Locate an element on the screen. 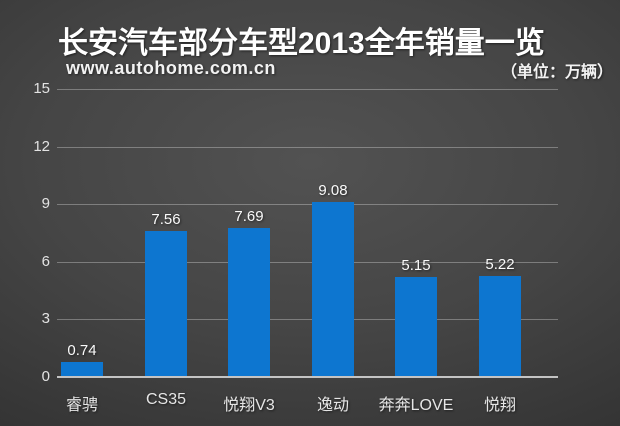  bar-value-label: 7.56 is located at coordinates (166, 219).